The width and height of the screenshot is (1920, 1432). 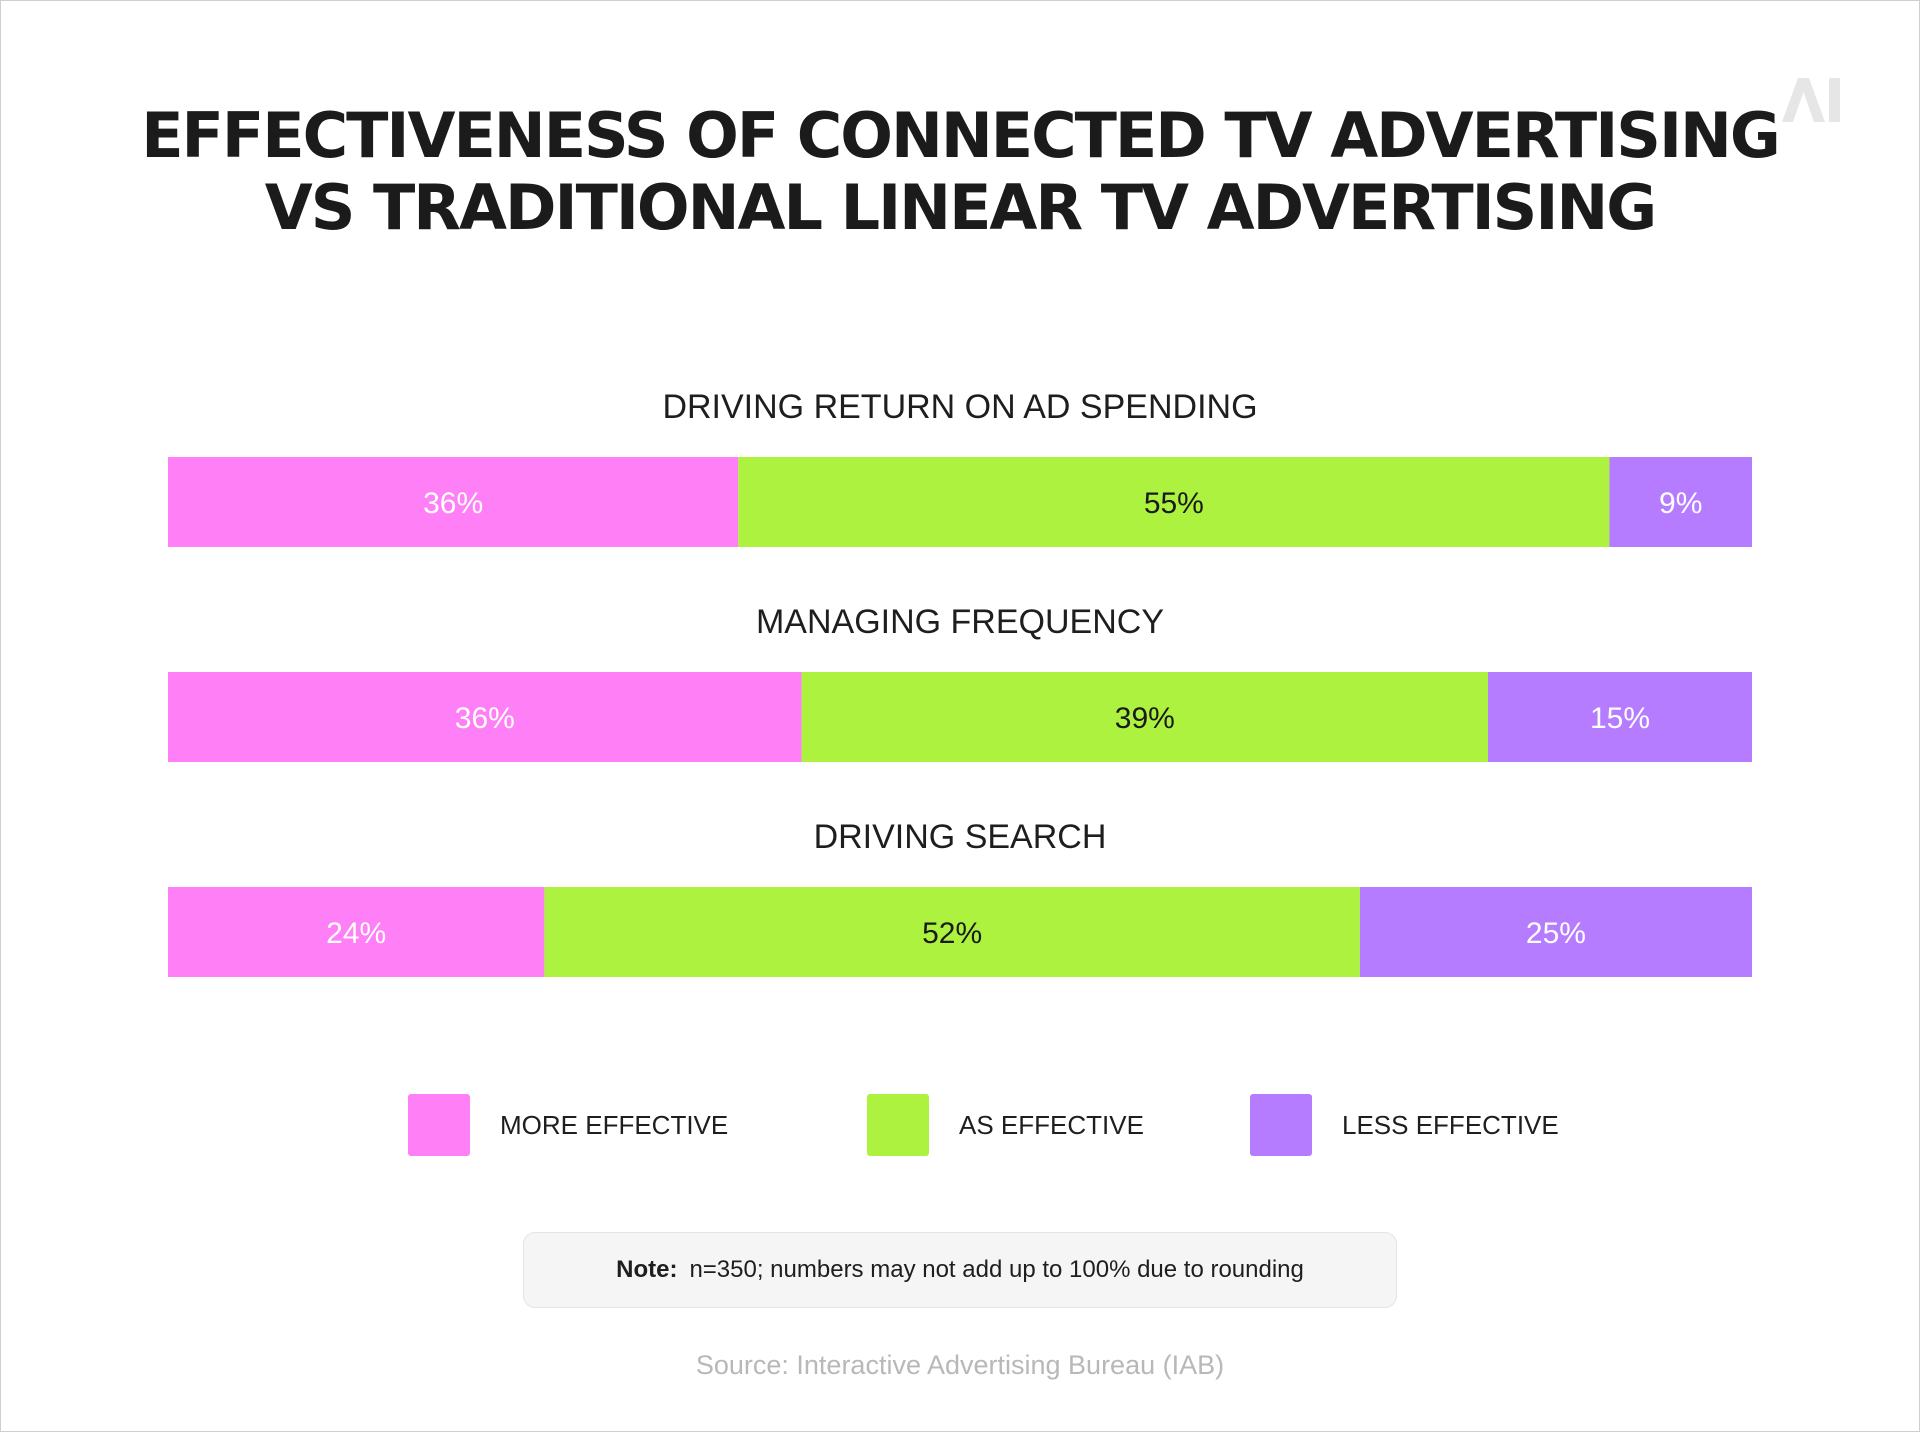 I want to click on legend-label-as-effective: AS EFFECTIVE, so click(x=1051, y=1124).